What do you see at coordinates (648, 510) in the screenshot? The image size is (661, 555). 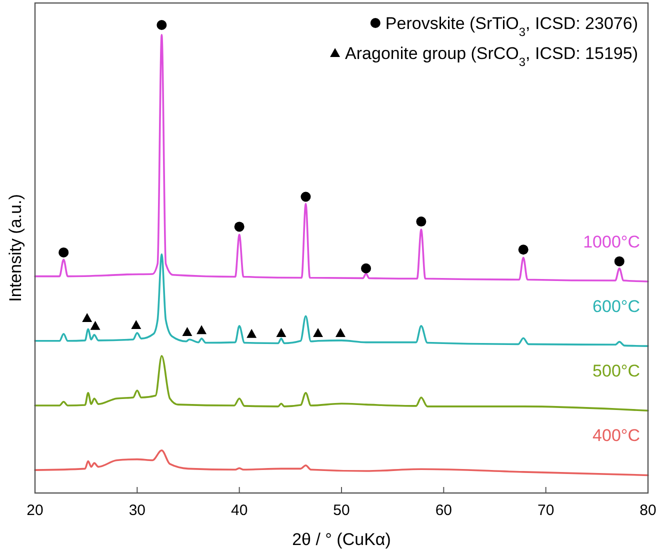 I see `x-tick-label: 80` at bounding box center [648, 510].